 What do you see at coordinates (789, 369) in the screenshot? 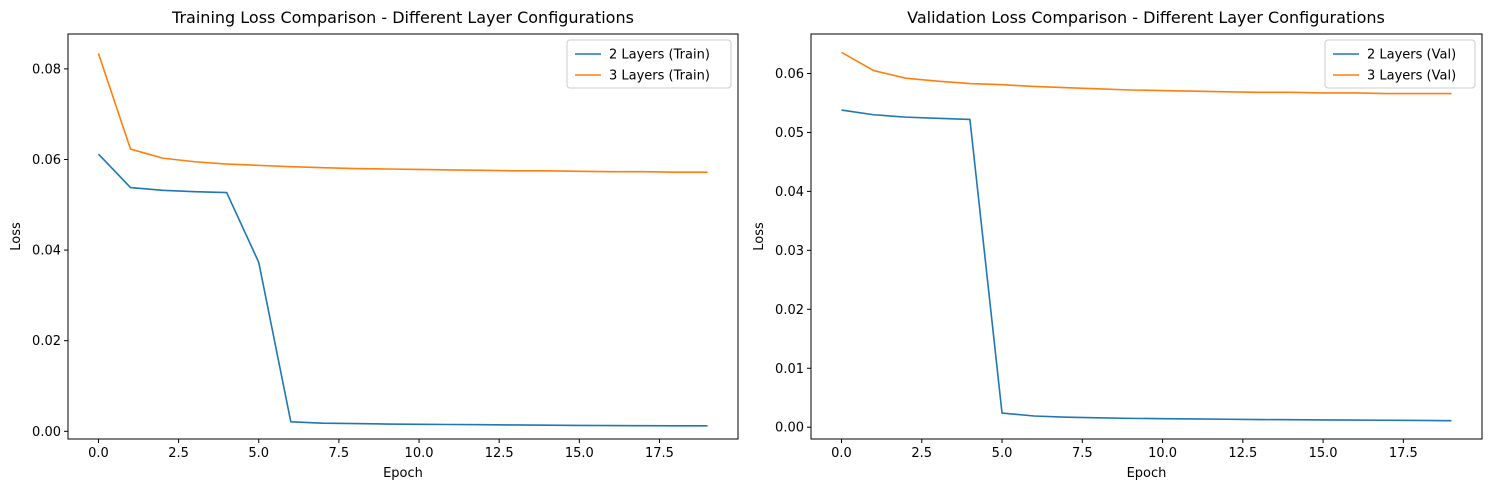
I see `y-tick-label: 0.01` at bounding box center [789, 369].